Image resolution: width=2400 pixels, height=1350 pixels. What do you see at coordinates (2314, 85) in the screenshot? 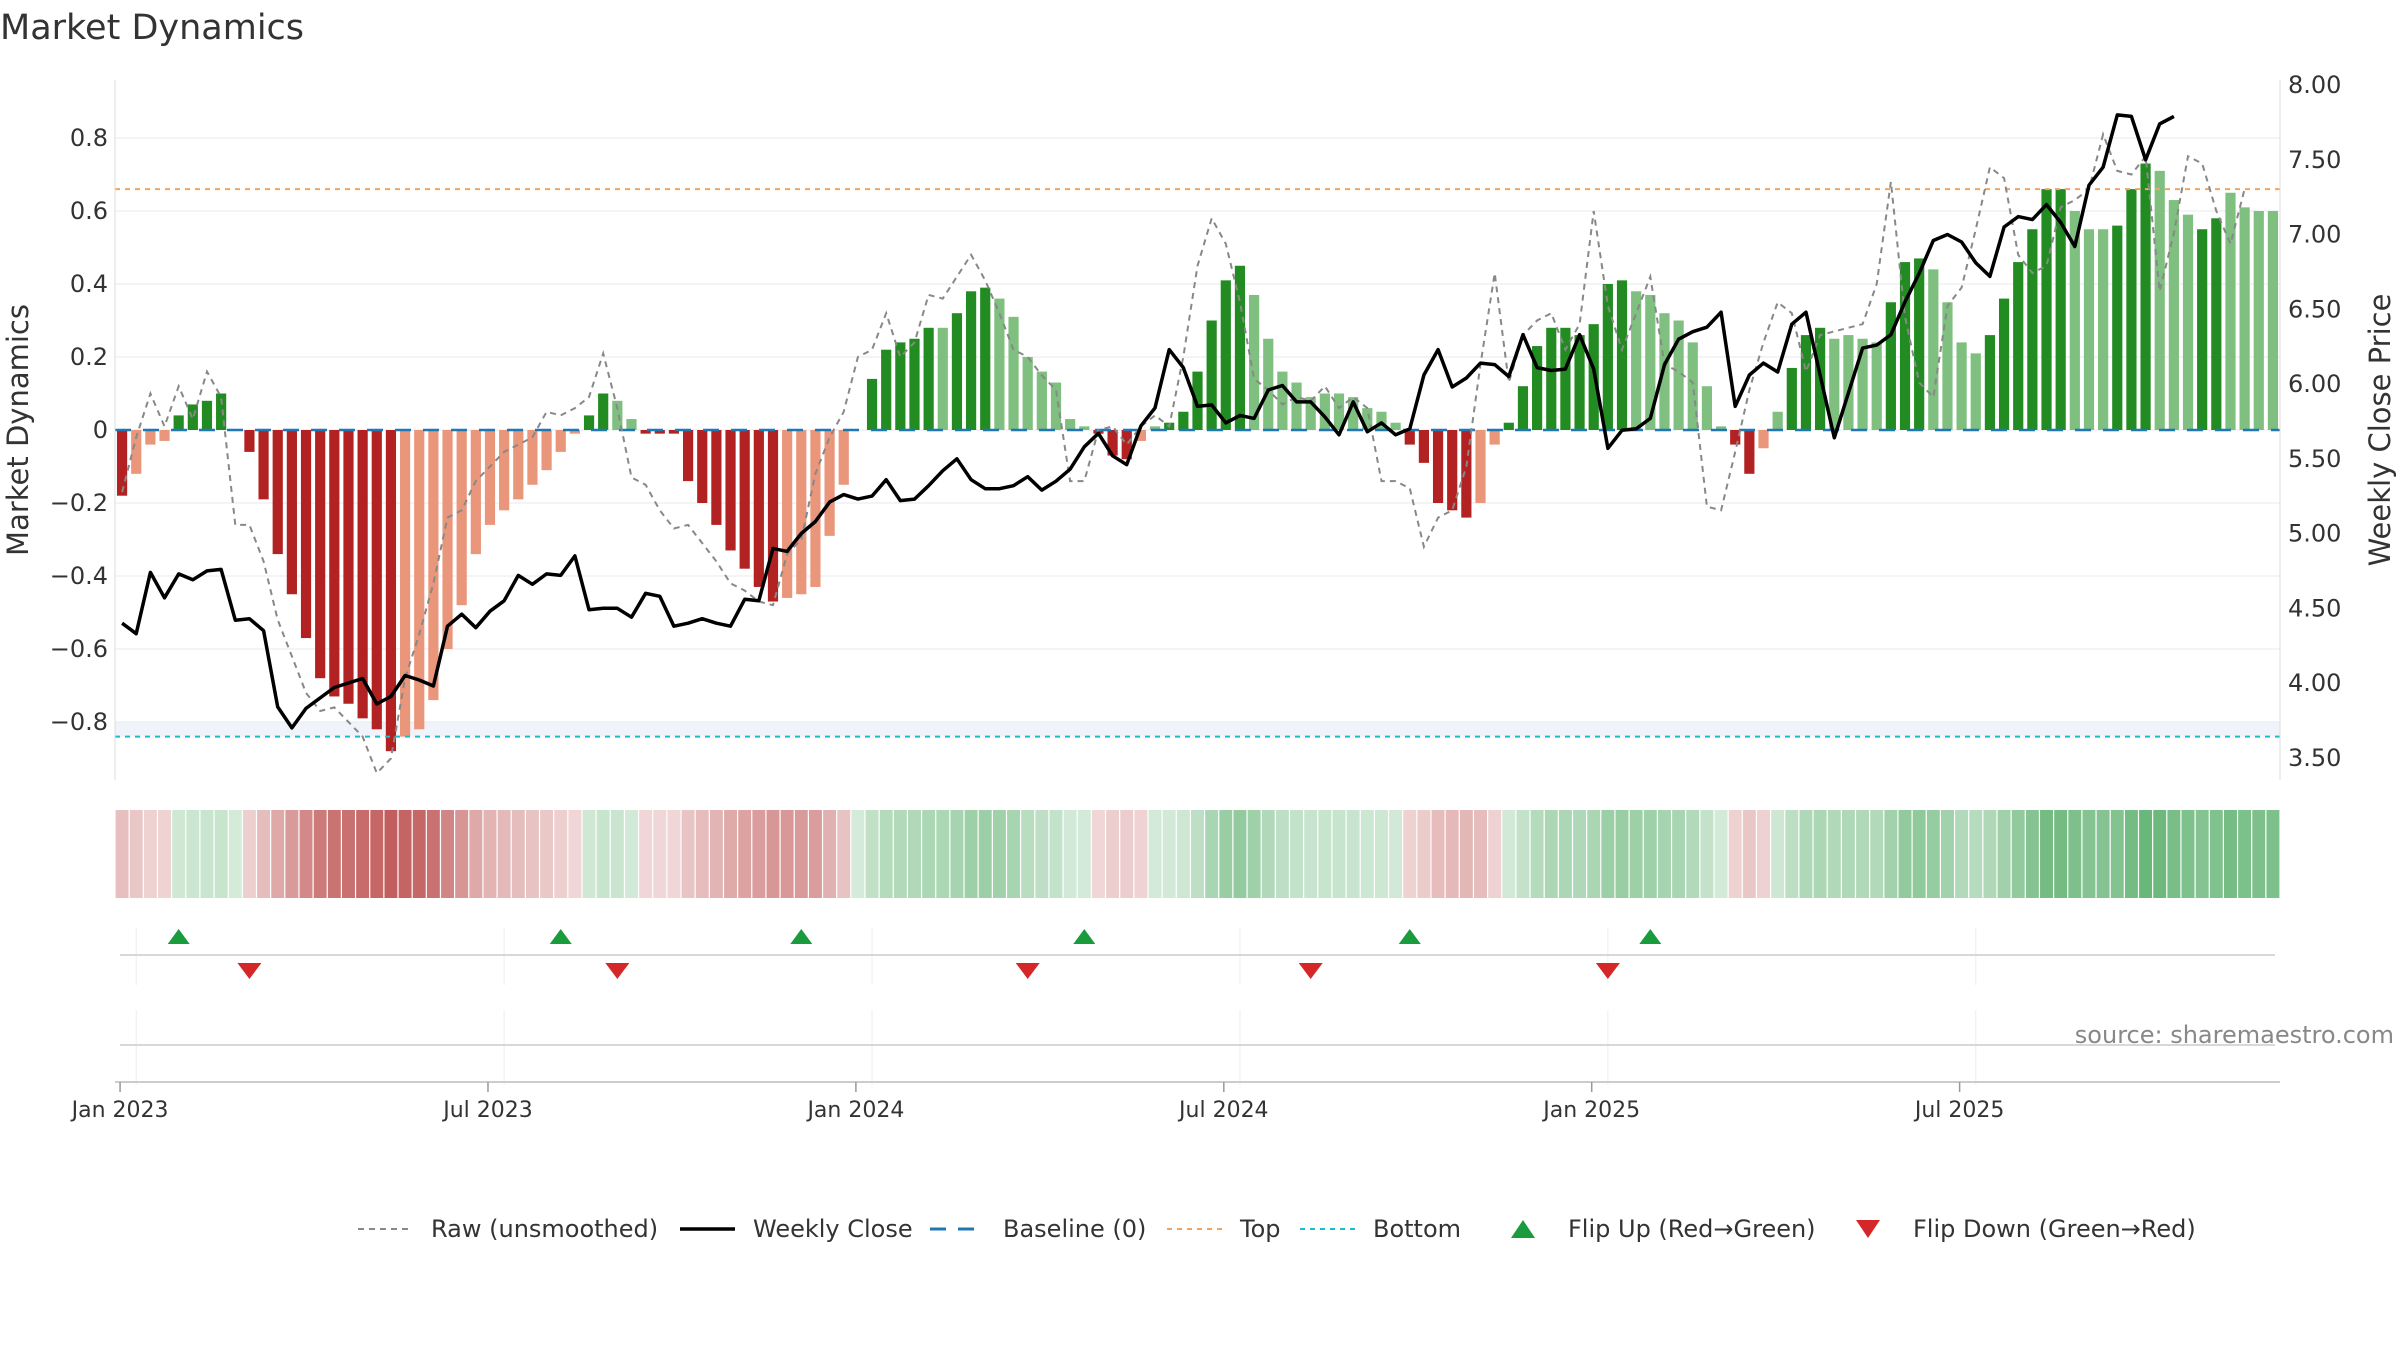
I see `right-tick-label: 8.00` at bounding box center [2314, 85].